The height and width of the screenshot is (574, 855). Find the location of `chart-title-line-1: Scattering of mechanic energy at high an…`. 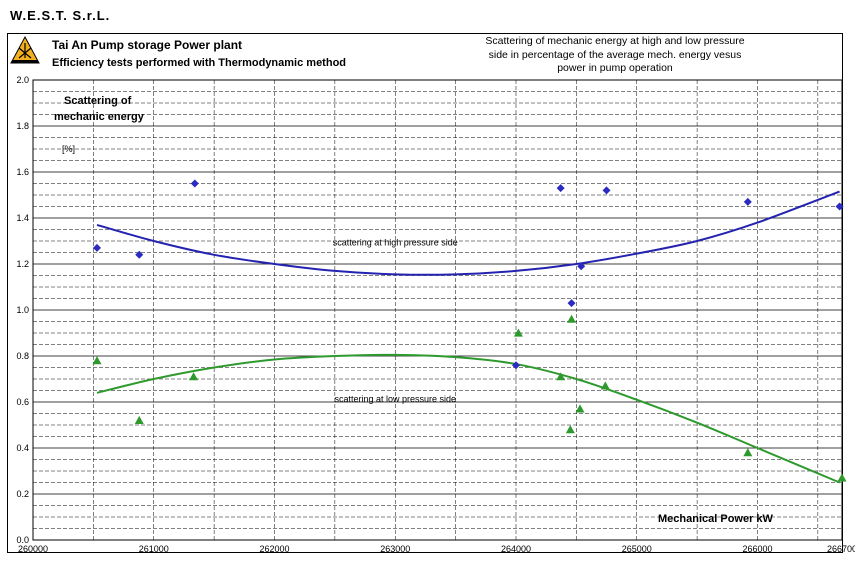

chart-title-line-1: Scattering of mechanic energy at high an… is located at coordinates (615, 41).